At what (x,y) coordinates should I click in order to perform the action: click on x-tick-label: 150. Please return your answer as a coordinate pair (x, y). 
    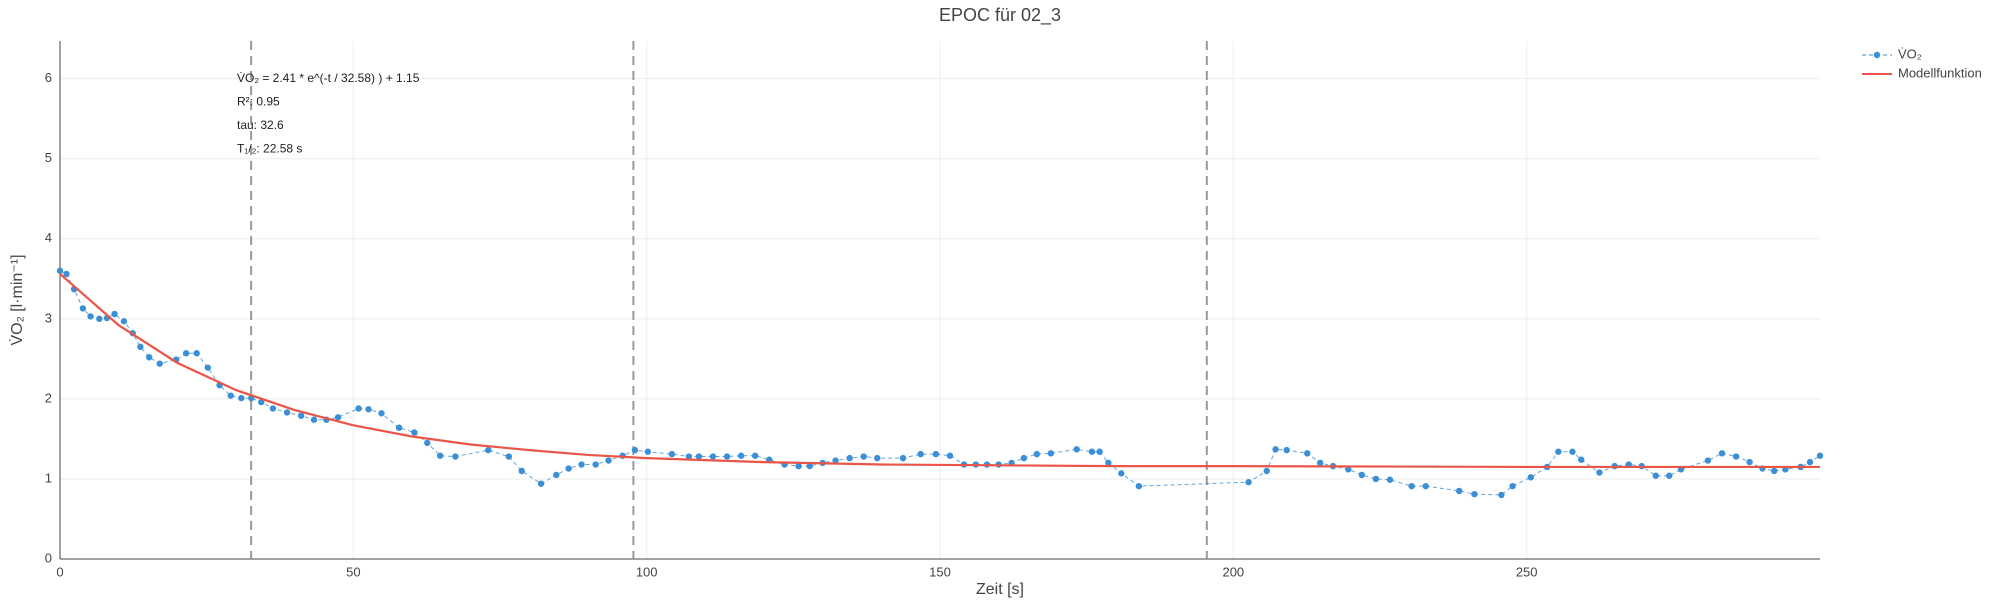
    Looking at the image, I should click on (940, 571).